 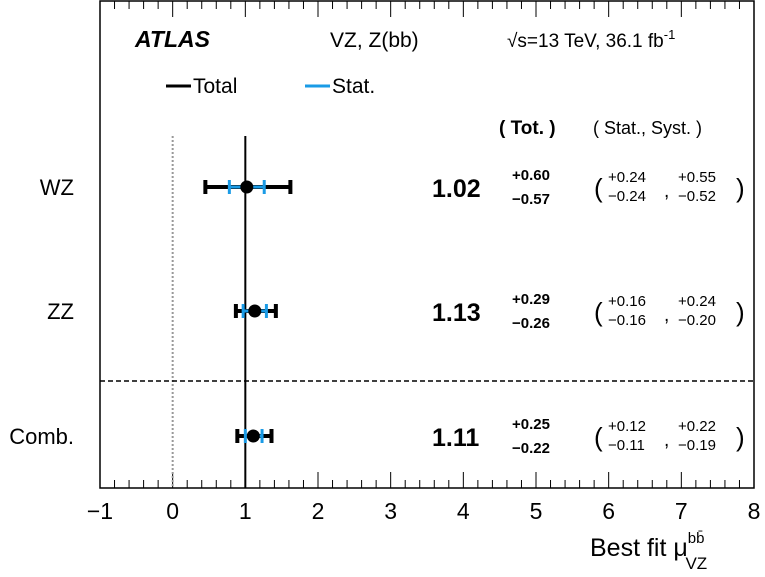 I want to click on stat-up-text: +0.12, so click(x=627, y=426).